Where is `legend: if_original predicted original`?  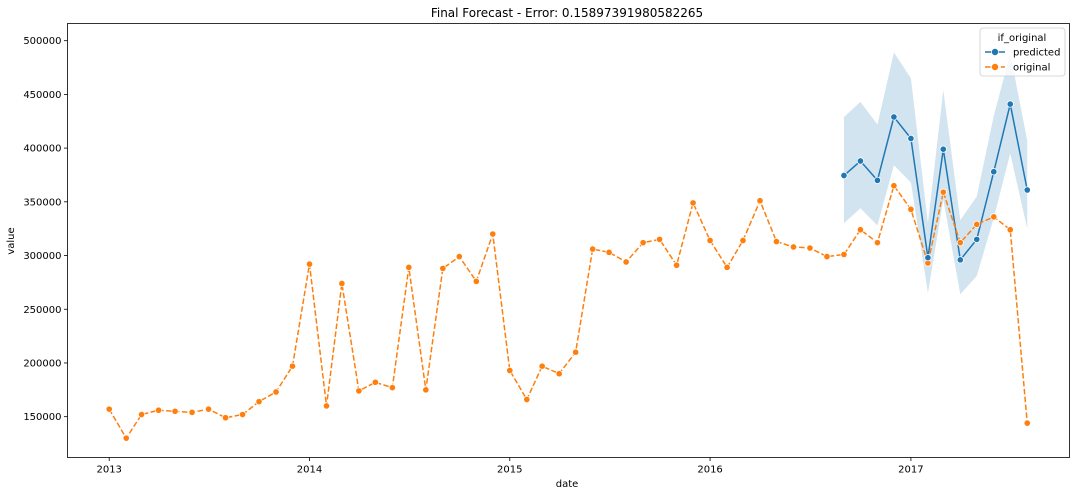
legend: if_original predicted original is located at coordinates (1022, 52).